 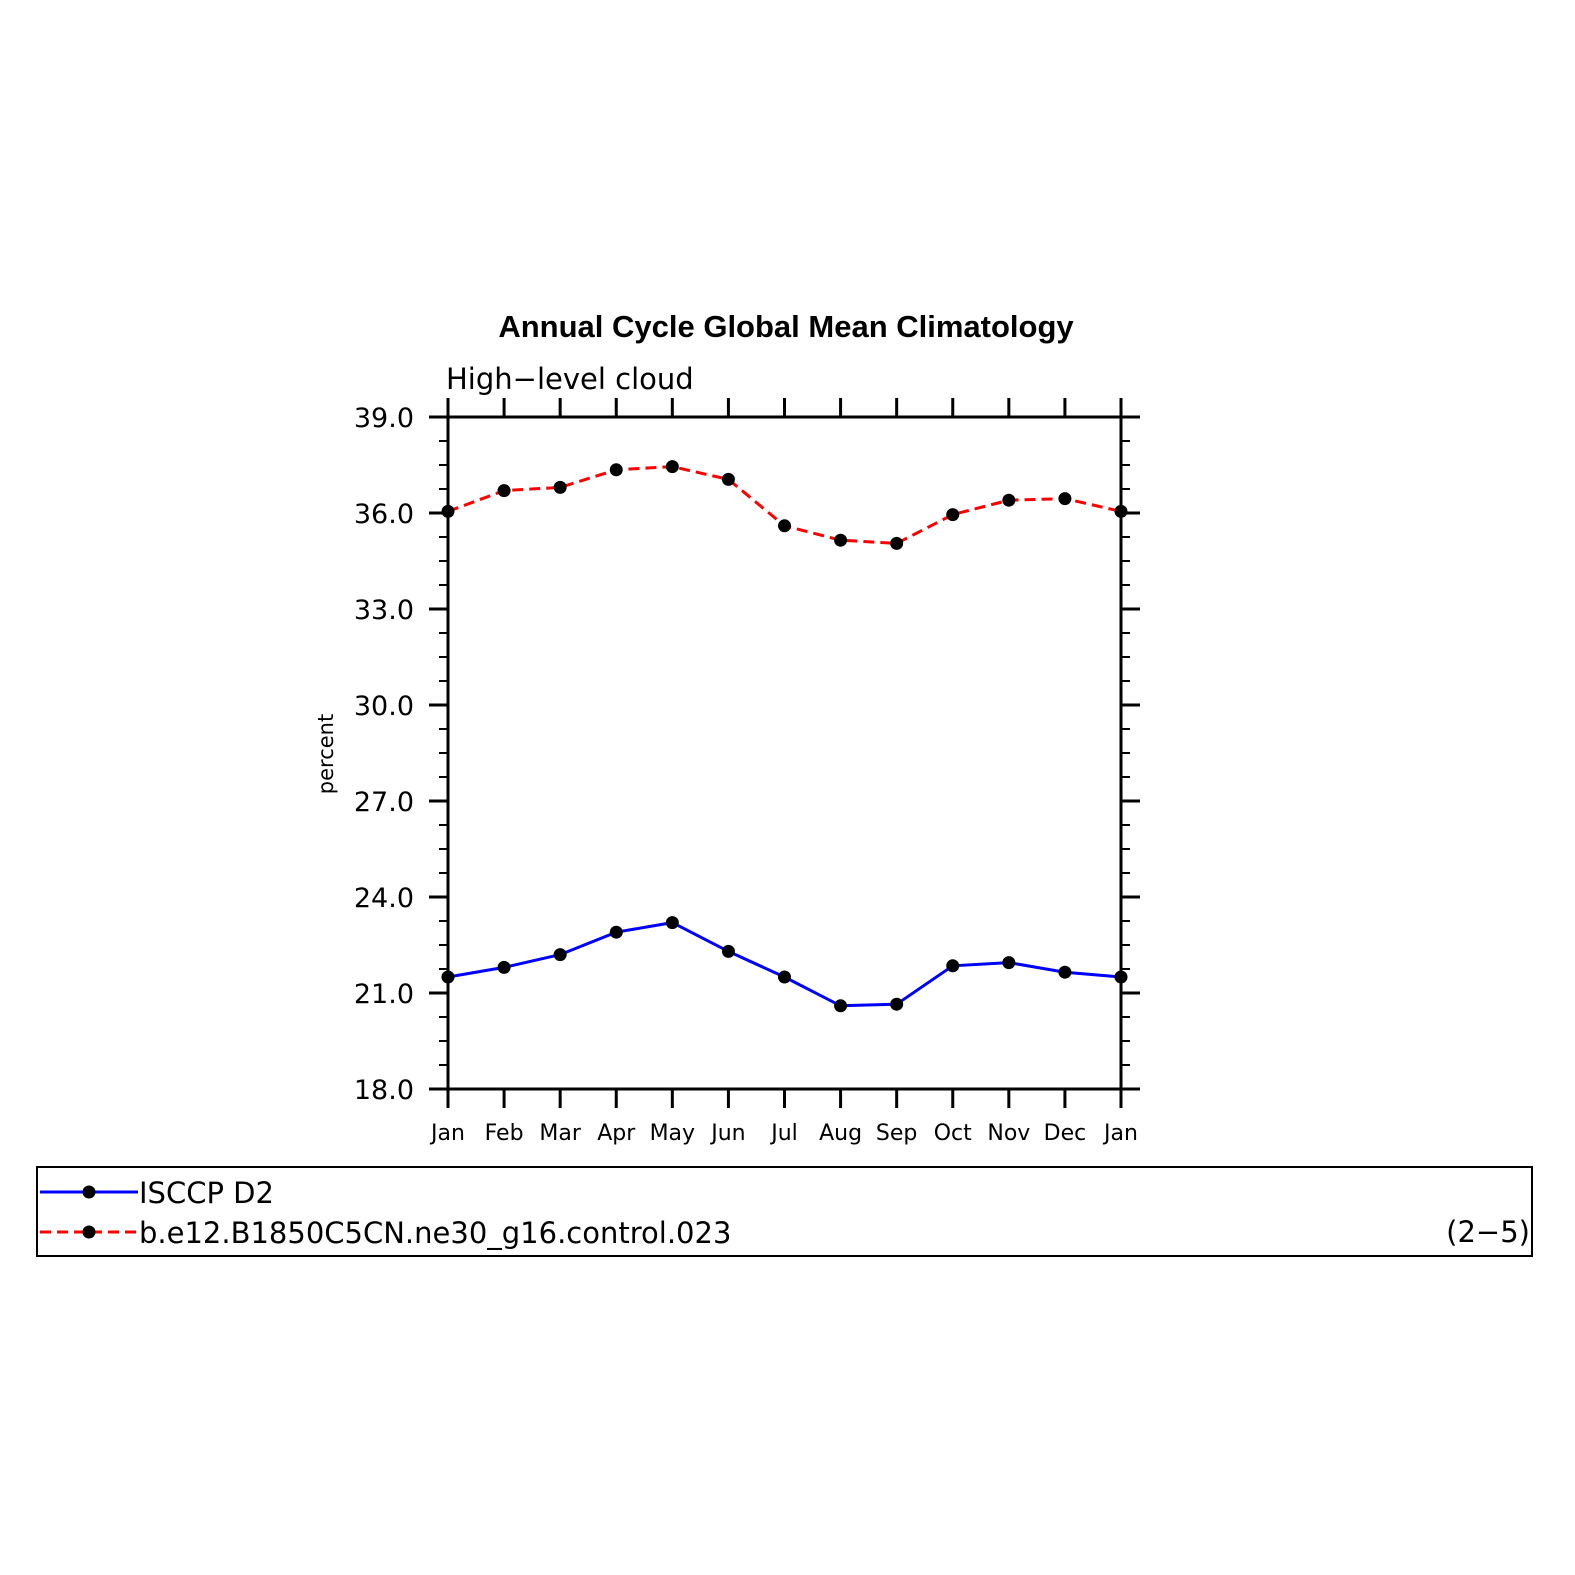 What do you see at coordinates (384, 514) in the screenshot?
I see `y-tick-label: 36.0` at bounding box center [384, 514].